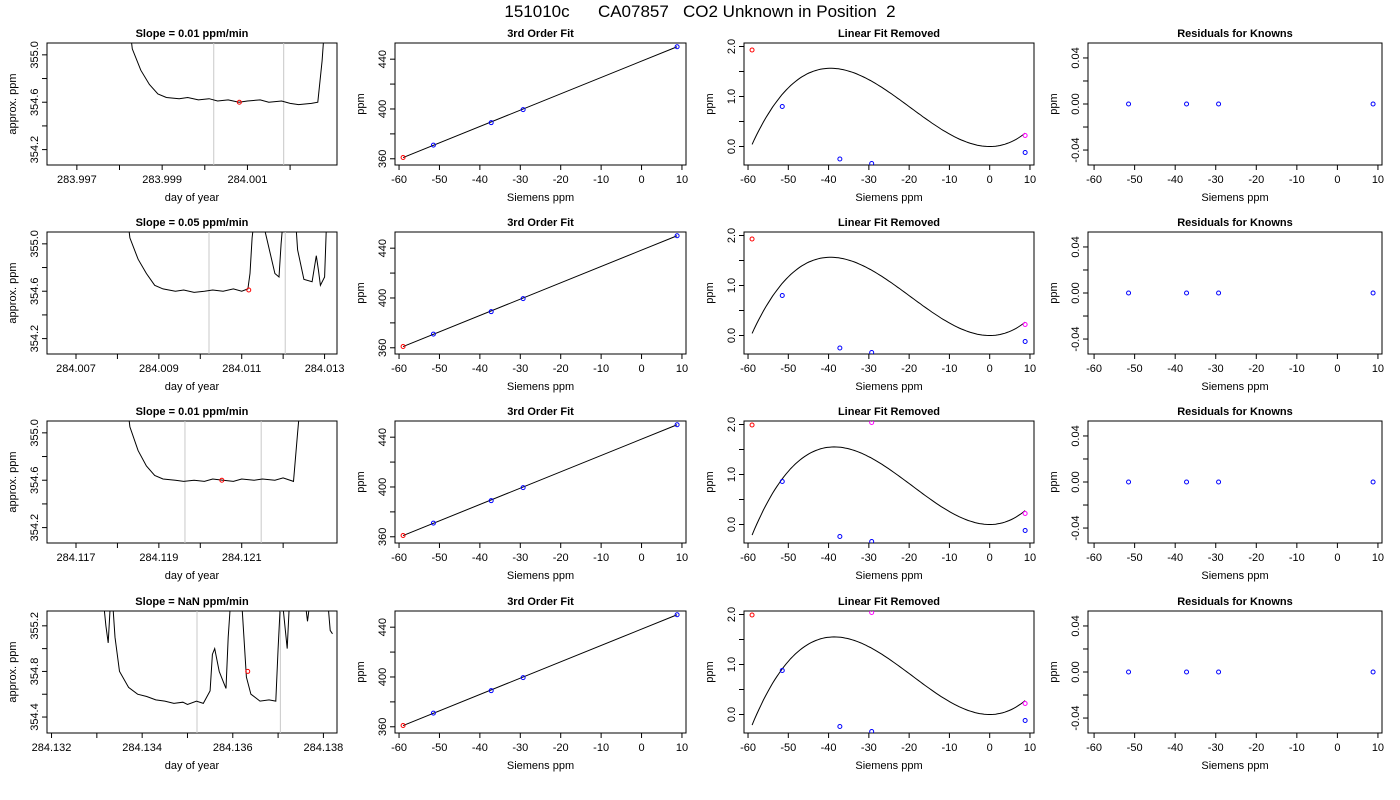 This screenshot has height=800, width=1400. I want to click on x-tick-label: 284.138, so click(324, 748).